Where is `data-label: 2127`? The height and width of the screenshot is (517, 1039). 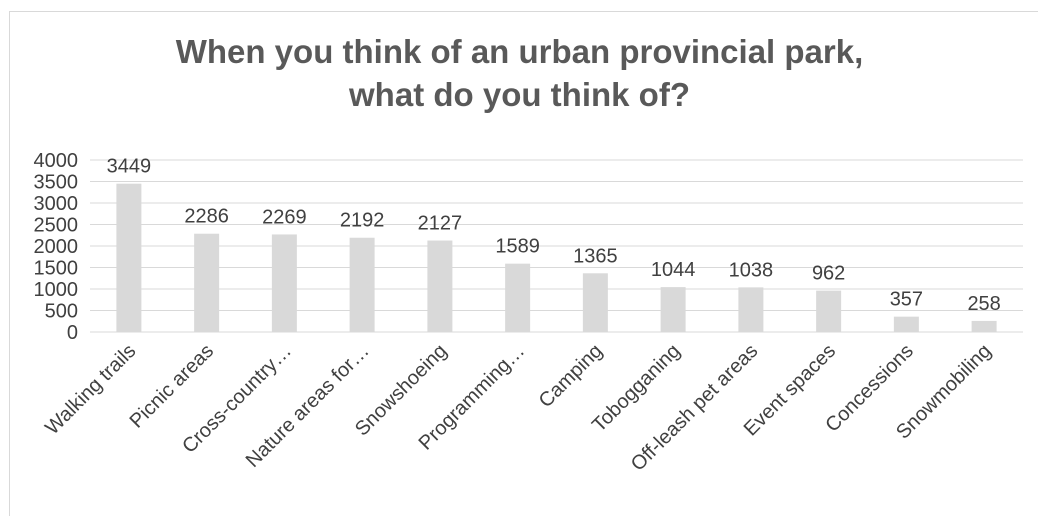
data-label: 2127 is located at coordinates (440, 224).